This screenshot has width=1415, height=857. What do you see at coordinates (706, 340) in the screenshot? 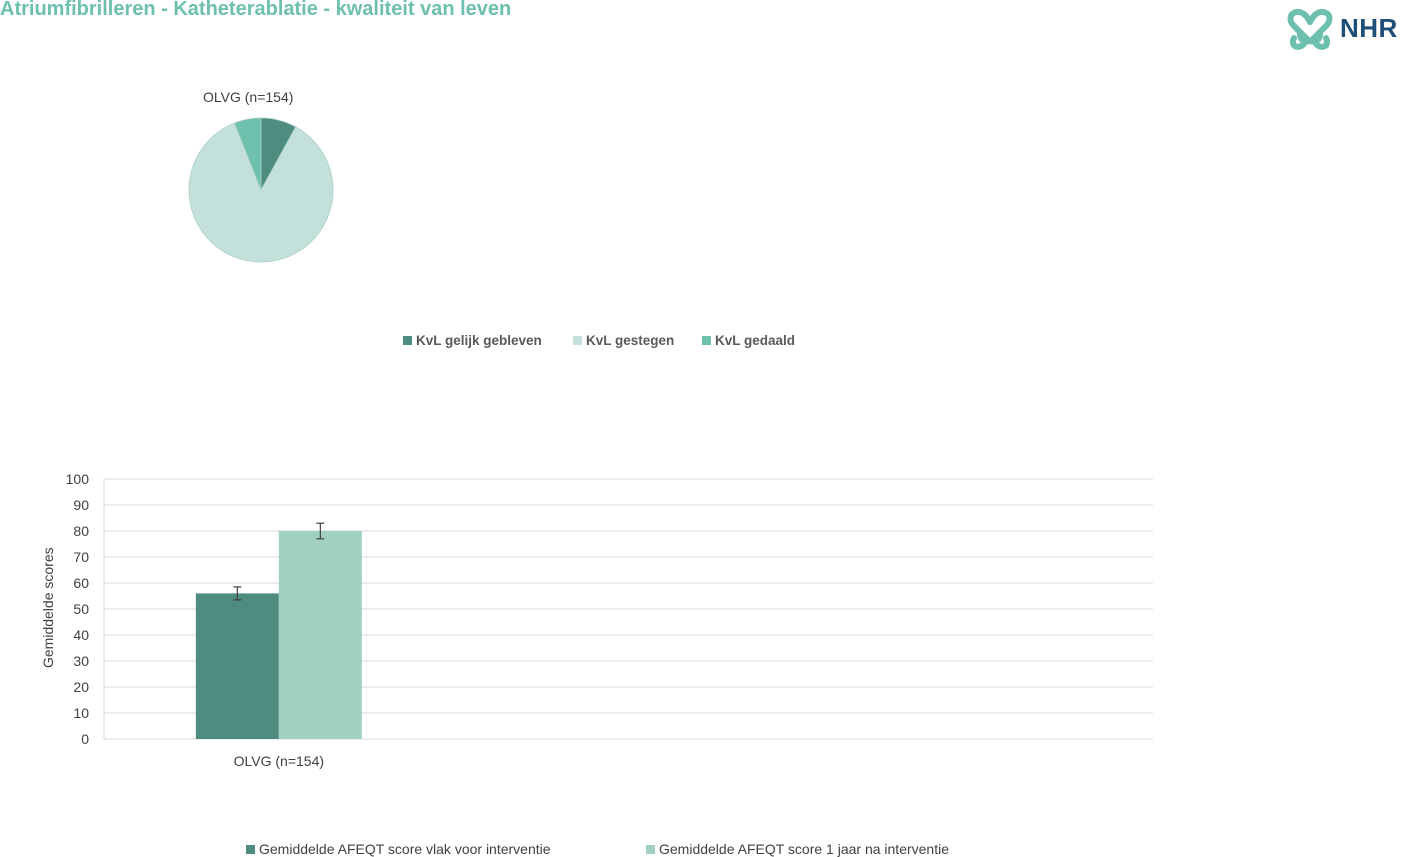
I see `legend-swatch-gedaald` at bounding box center [706, 340].